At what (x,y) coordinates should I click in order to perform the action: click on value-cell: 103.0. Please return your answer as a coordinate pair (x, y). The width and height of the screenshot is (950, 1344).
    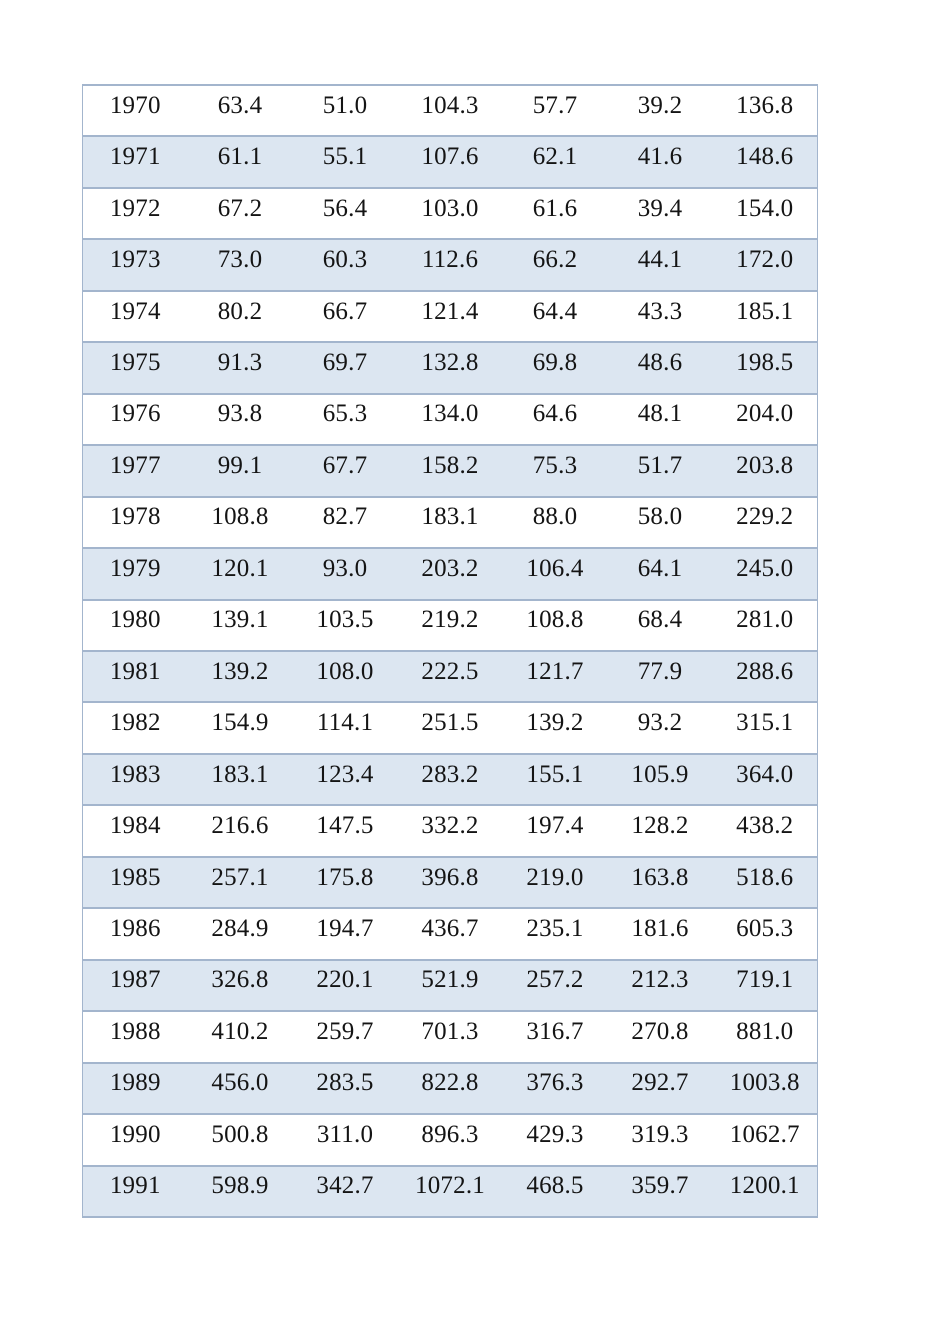
    Looking at the image, I should click on (450, 213).